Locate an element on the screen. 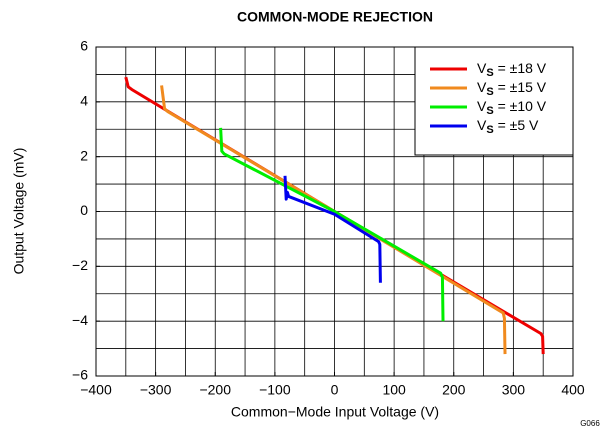 Image resolution: width=609 pixels, height=437 pixels. annotation: G066 is located at coordinates (590, 423).